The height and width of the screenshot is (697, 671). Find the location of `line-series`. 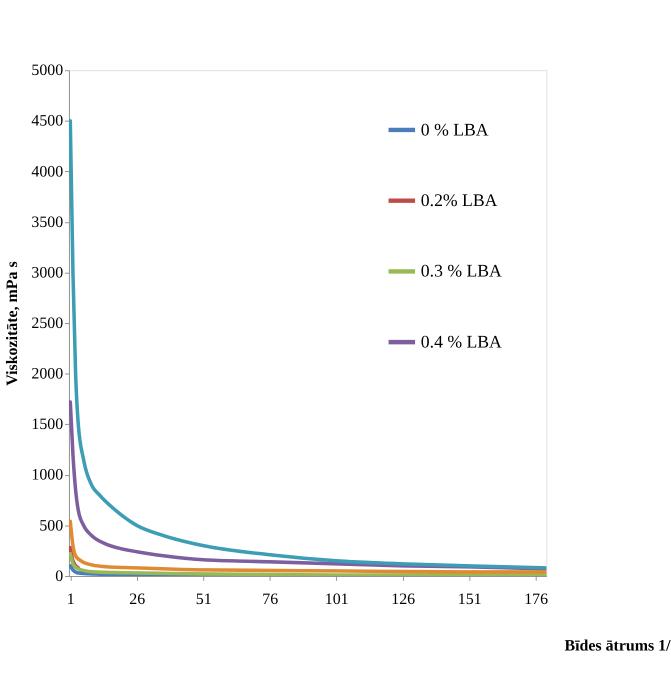

line-series is located at coordinates (307, 547).